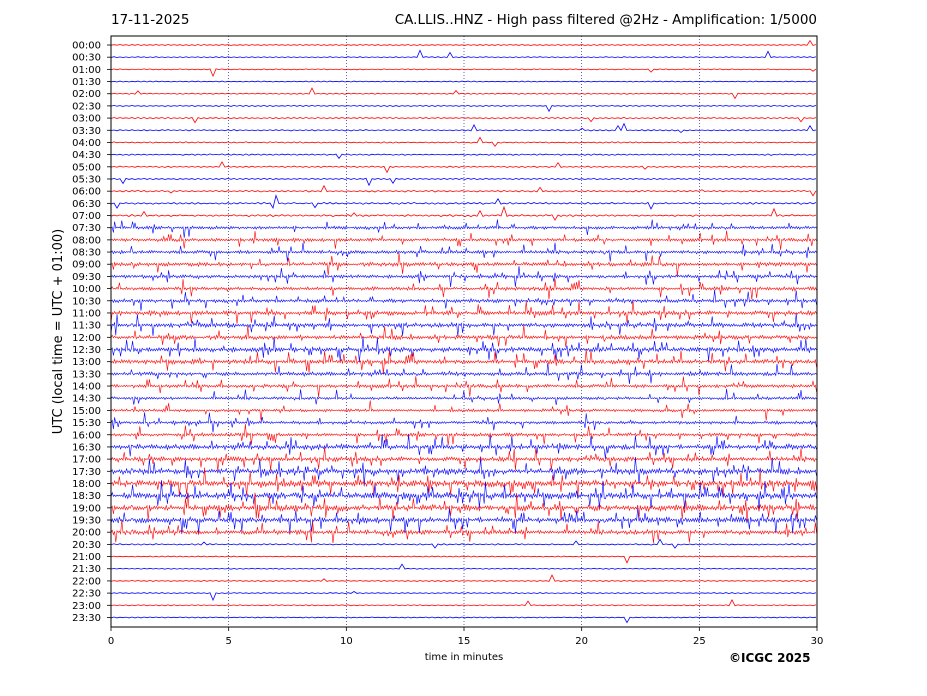 This screenshot has height=696, width=927. Describe the element at coordinates (86, 82) in the screenshot. I see `y-tick-label: 01:30` at that location.